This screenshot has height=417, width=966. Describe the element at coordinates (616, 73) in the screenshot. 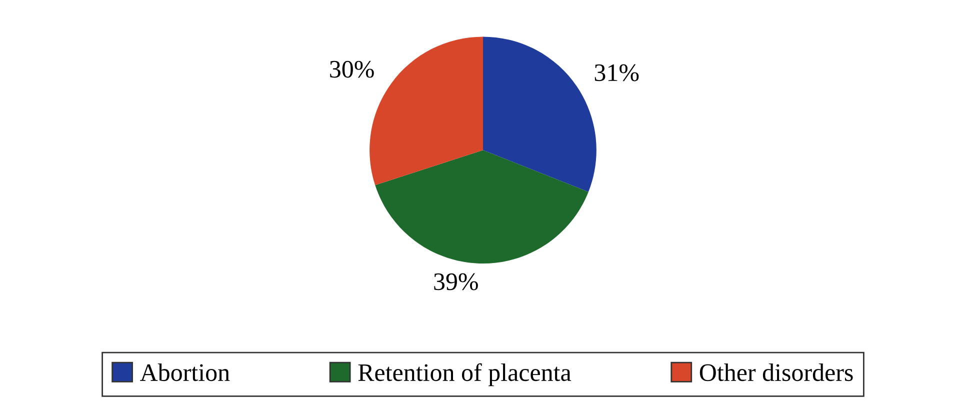

I see `data-label: 31%` at that location.